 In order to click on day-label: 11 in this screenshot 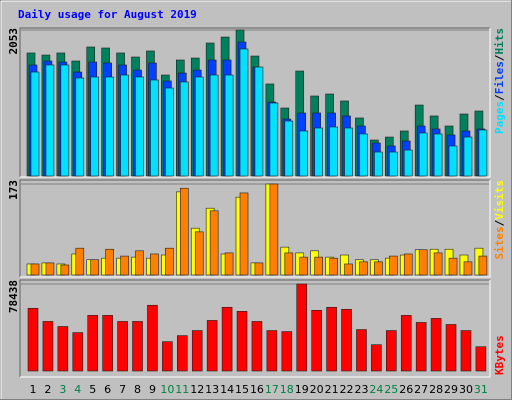, I will do `click(182, 389)`.